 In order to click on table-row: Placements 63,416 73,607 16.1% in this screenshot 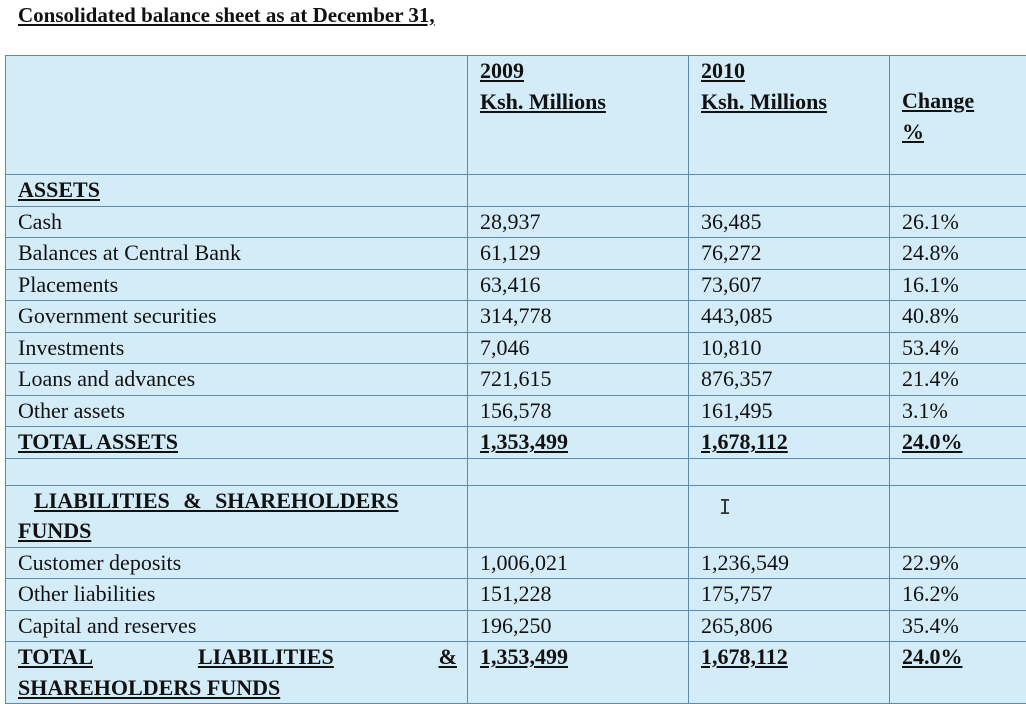, I will do `click(516, 285)`.